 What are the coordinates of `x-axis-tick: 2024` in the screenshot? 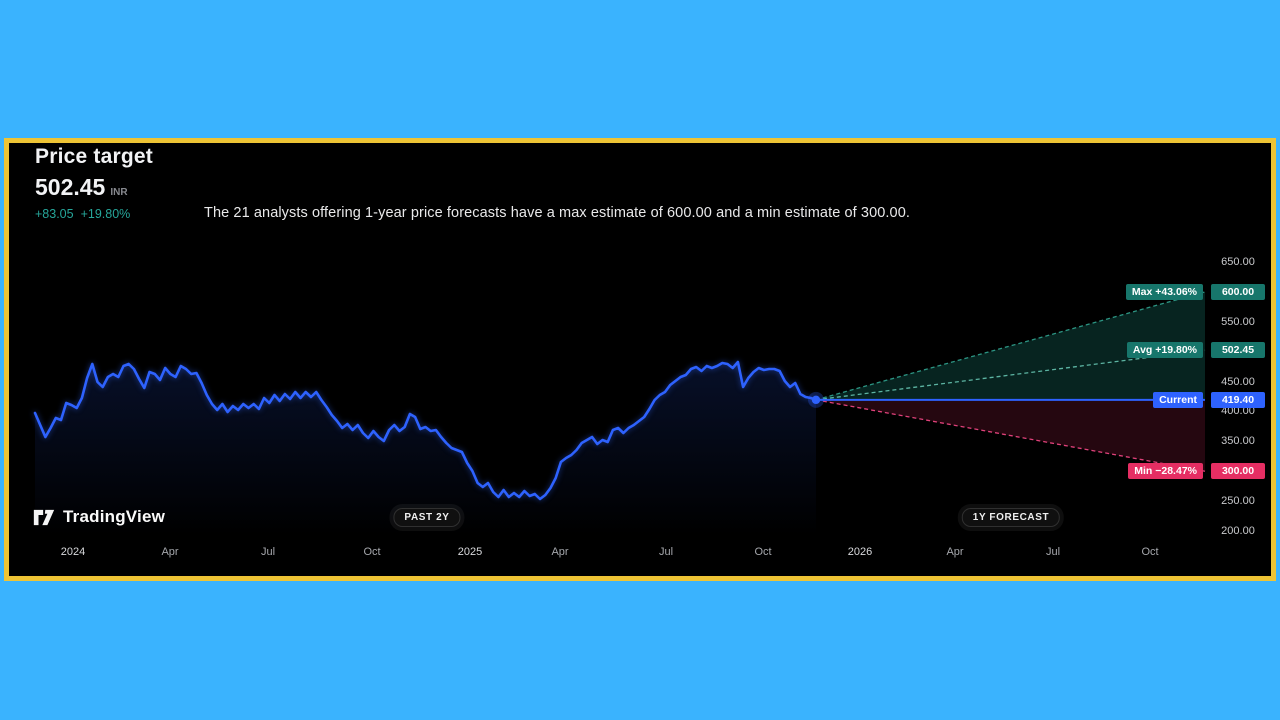 It's located at (73, 552).